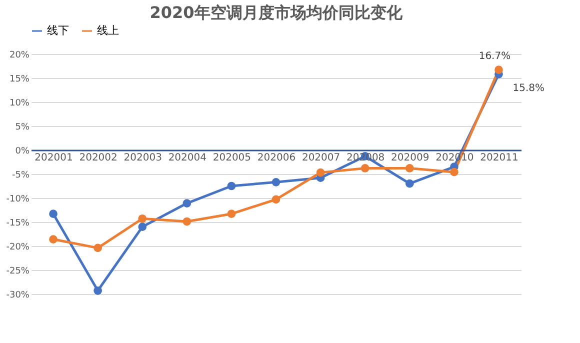 The image size is (580, 343). What do you see at coordinates (19, 55) in the screenshot?
I see `y-tick-label: 20%` at bounding box center [19, 55].